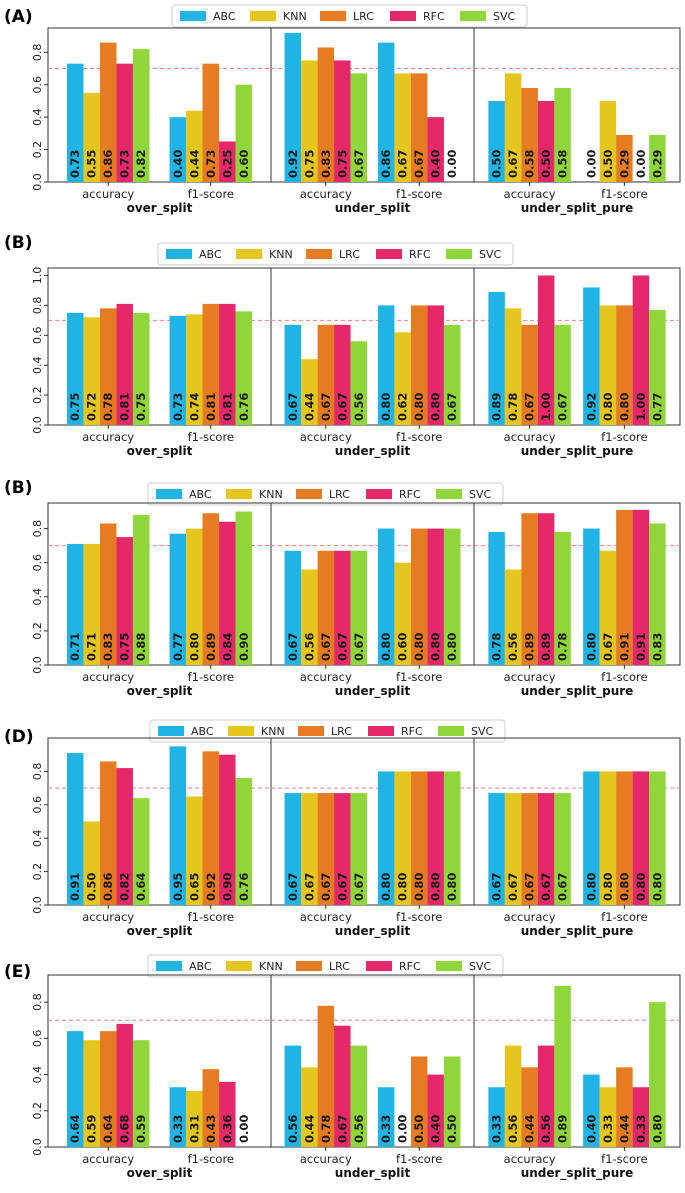 This screenshot has width=685, height=1193. I want to click on data-label: 0.55, so click(92, 164).